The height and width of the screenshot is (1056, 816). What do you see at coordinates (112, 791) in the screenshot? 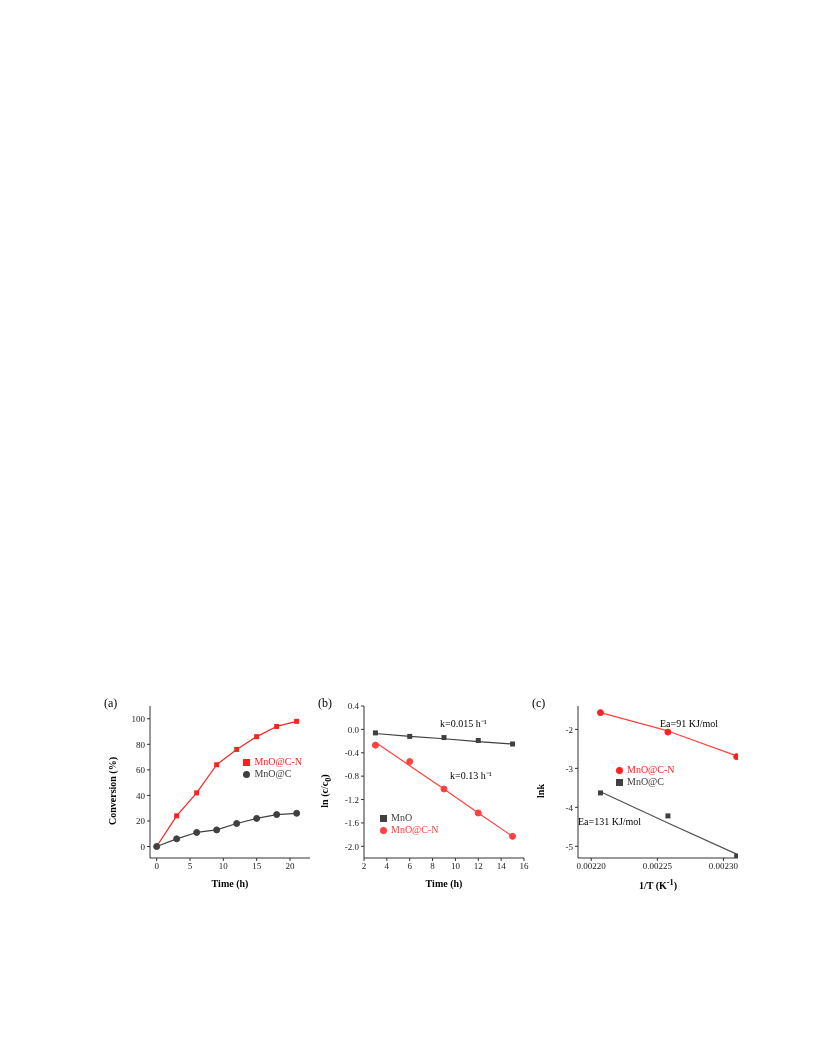
I see `y-axis-title: Conversion (%)` at bounding box center [112, 791].